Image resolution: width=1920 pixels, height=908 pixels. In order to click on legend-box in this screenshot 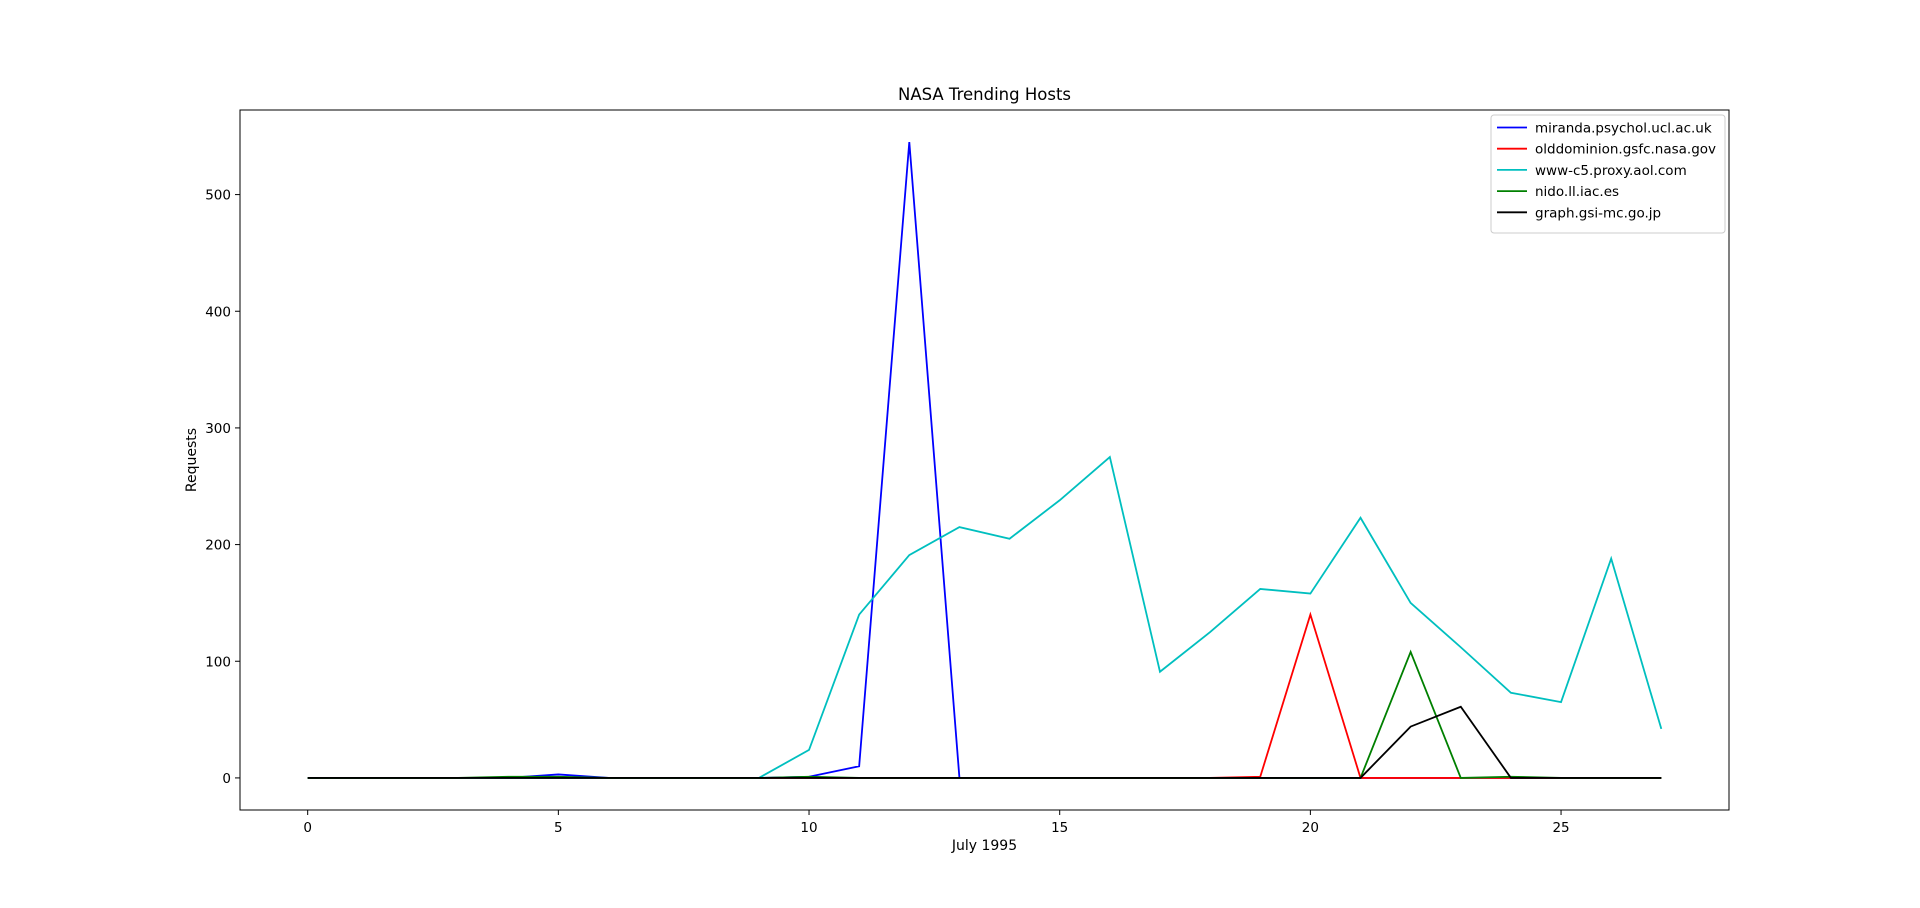, I will do `click(1608, 174)`.